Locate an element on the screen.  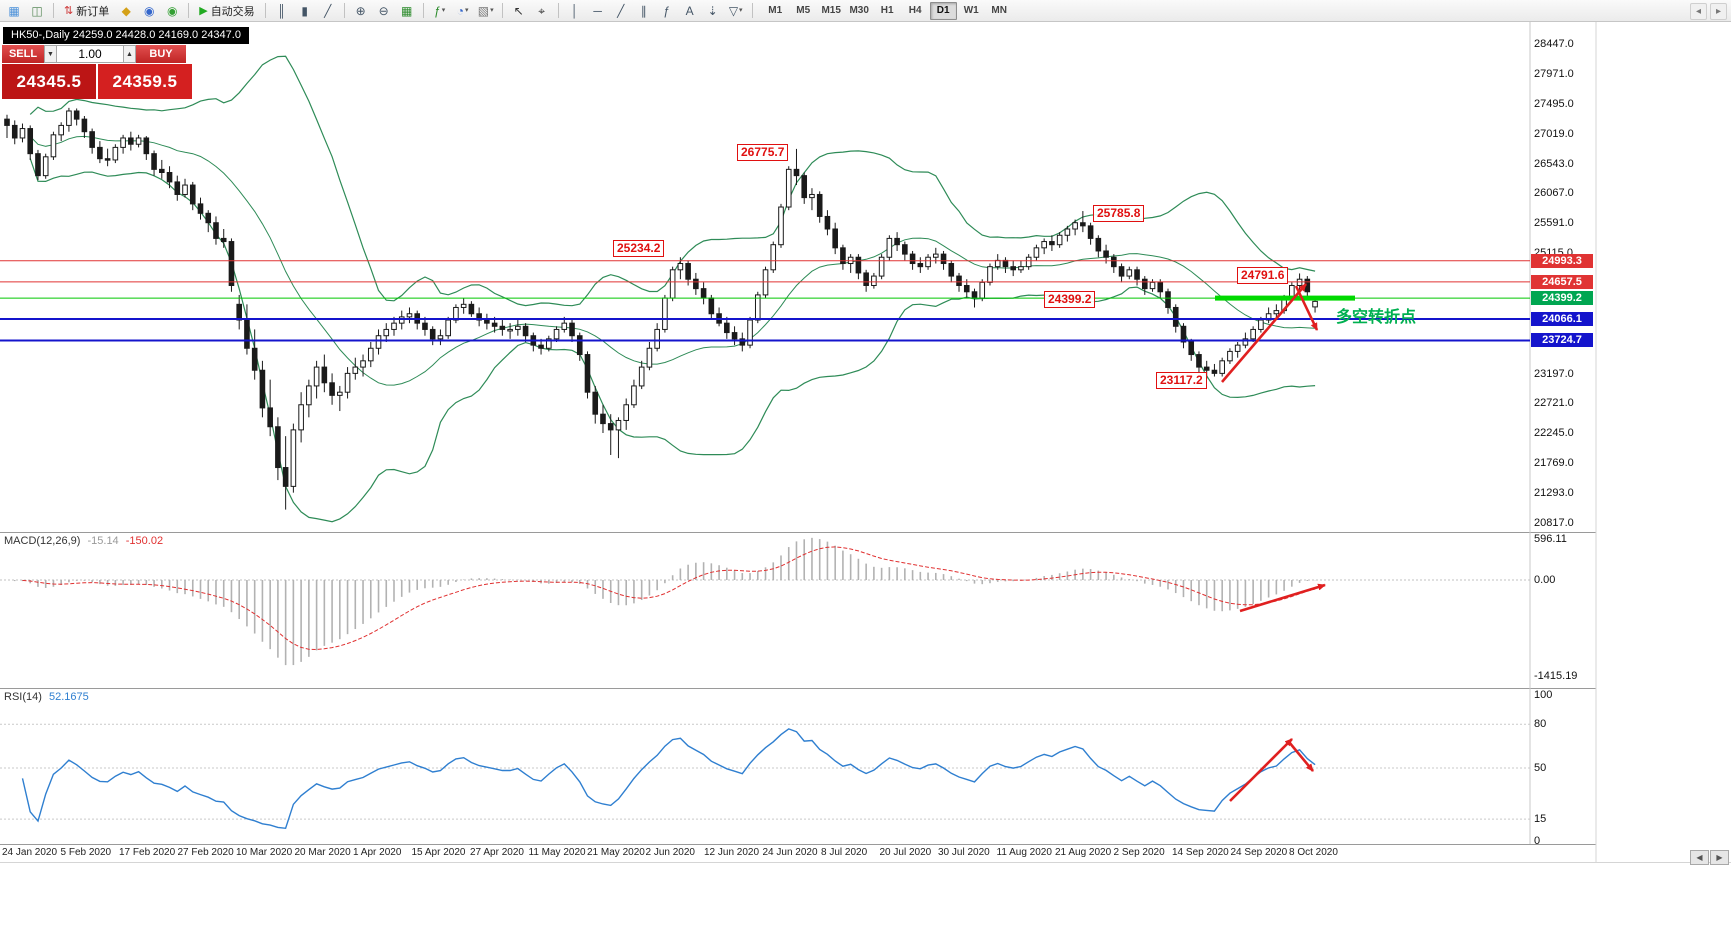
one-click-trading-widget: SELL ▼ ▲ BUY 24345.5 24359.5 is located at coordinates (97, 72).